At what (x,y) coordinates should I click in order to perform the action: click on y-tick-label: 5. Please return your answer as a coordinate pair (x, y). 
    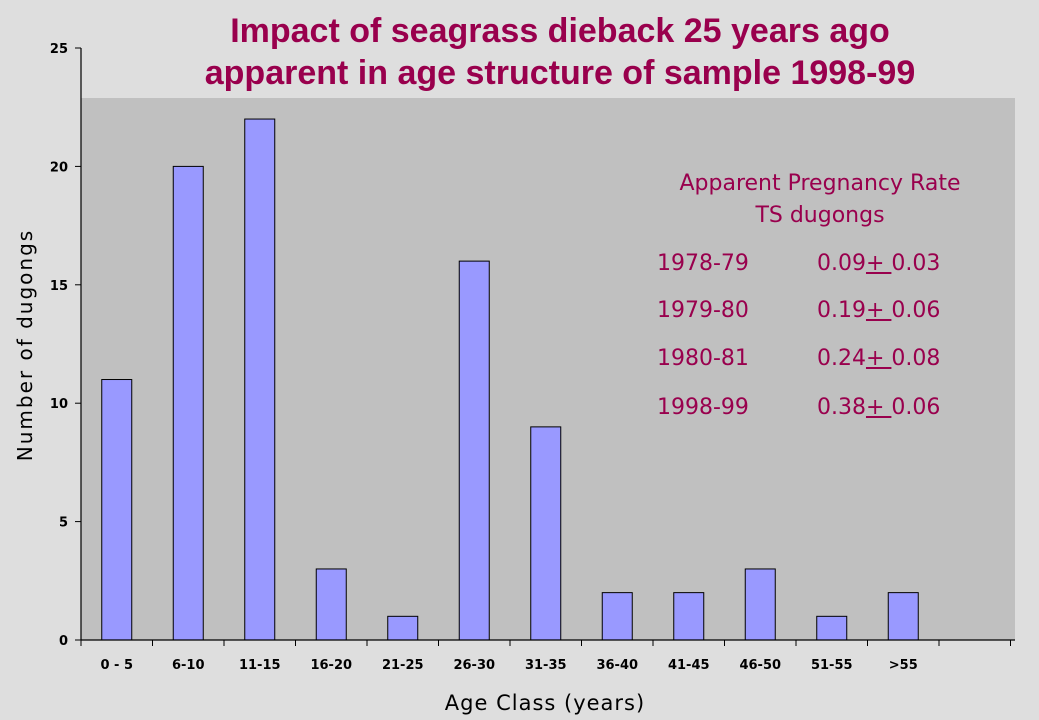
    Looking at the image, I should click on (63, 523).